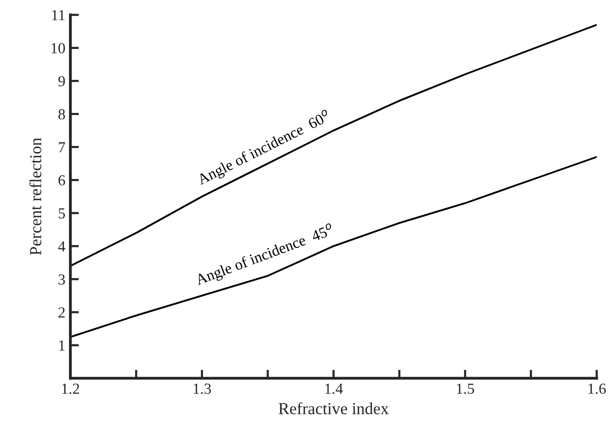  What do you see at coordinates (58, 15) in the screenshot?
I see `y-tick-label: 11` at bounding box center [58, 15].